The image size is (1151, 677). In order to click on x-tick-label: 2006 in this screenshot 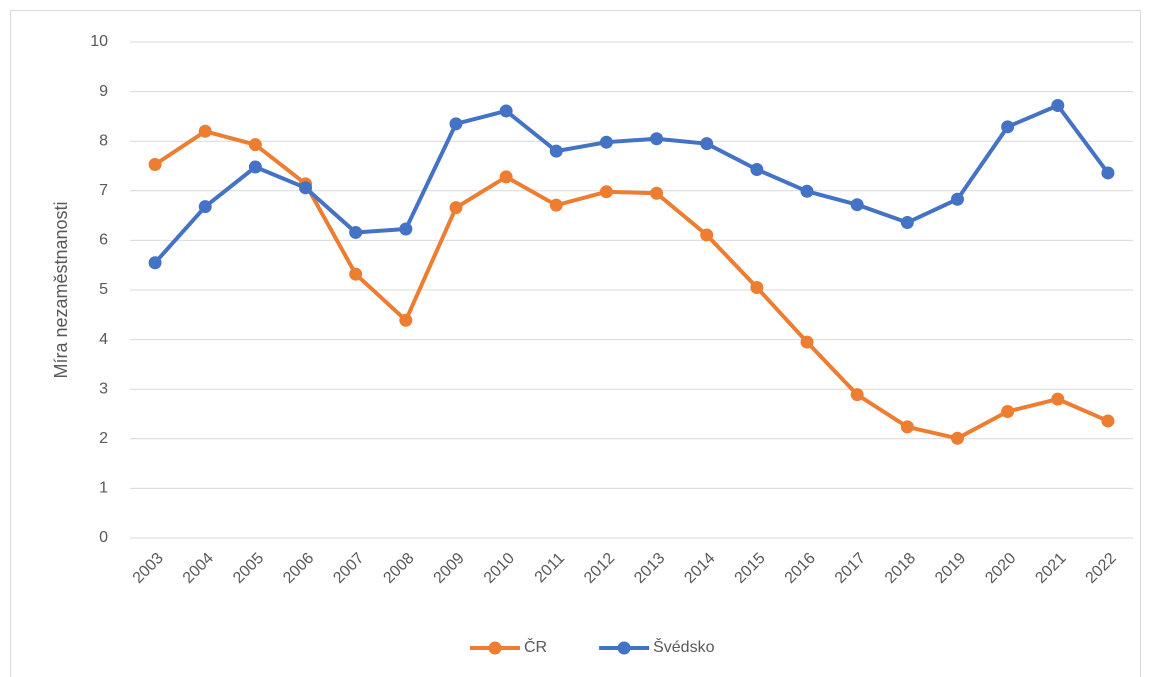, I will do `click(298, 568)`.